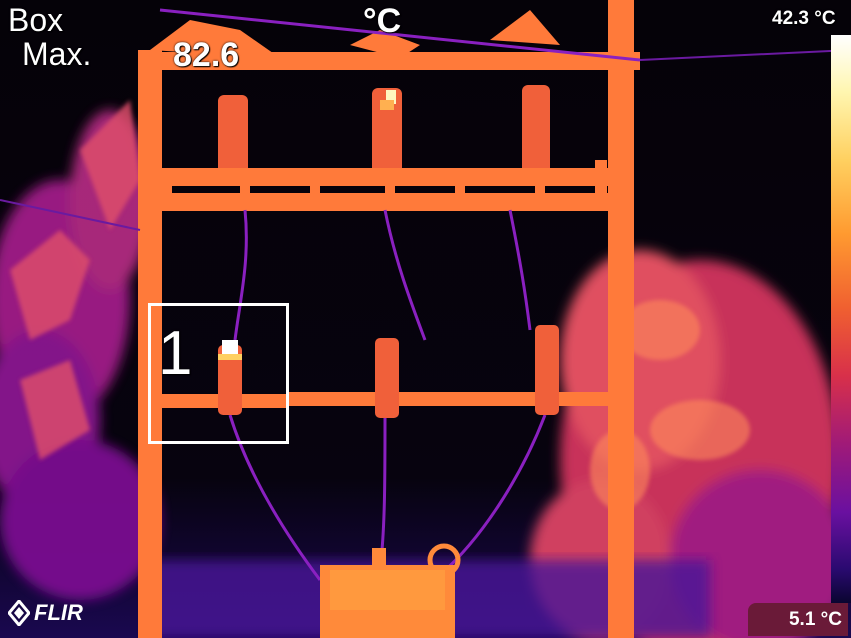 This screenshot has width=851, height=638. I want to click on measure-label-max: Max., so click(57, 54).